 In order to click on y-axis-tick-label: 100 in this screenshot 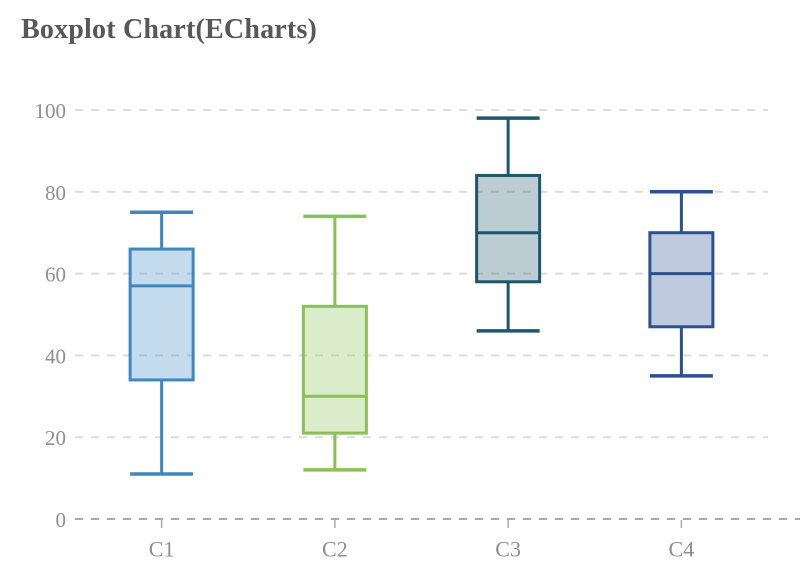, I will do `click(51, 111)`.